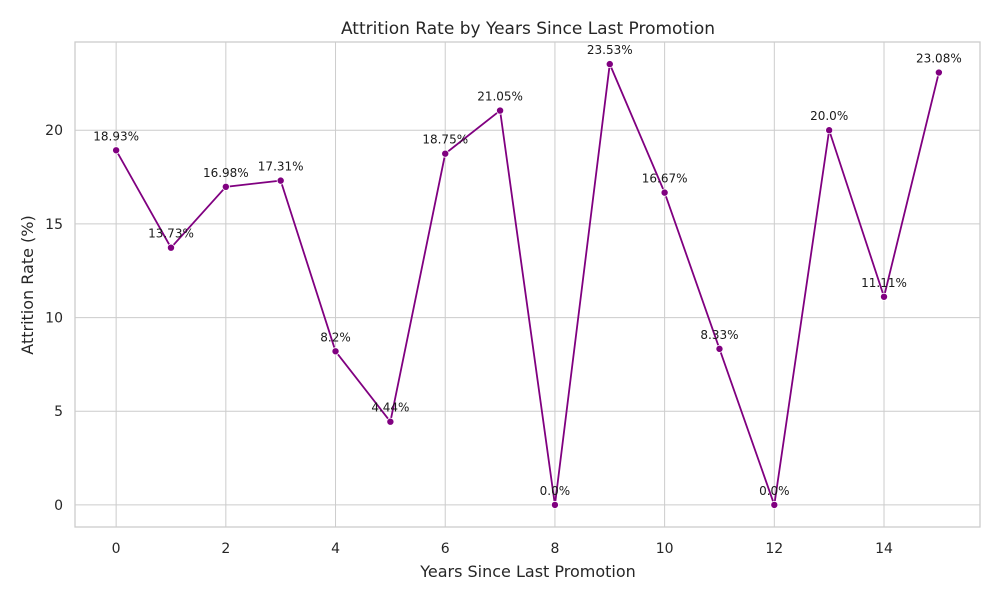 This screenshot has width=1000, height=604. Describe the element at coordinates (774, 549) in the screenshot. I see `x-tick-label: 12` at that location.